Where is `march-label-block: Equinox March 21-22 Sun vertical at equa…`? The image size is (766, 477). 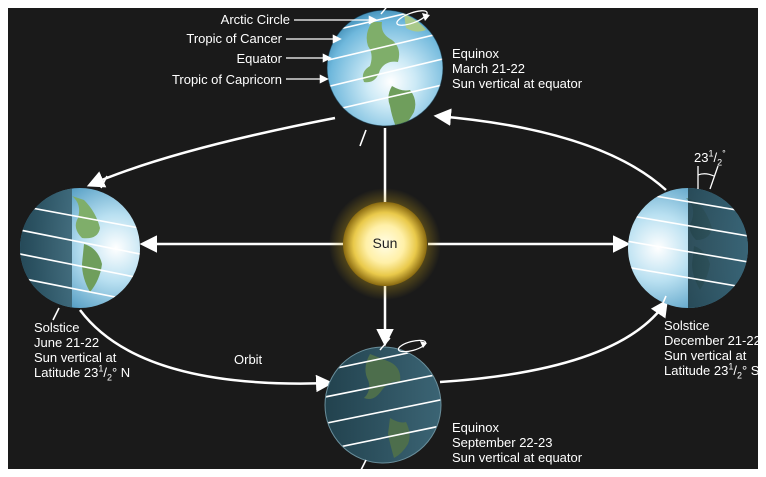
march-label-block: Equinox March 21-22 Sun vertical at equa… is located at coordinates (517, 68).